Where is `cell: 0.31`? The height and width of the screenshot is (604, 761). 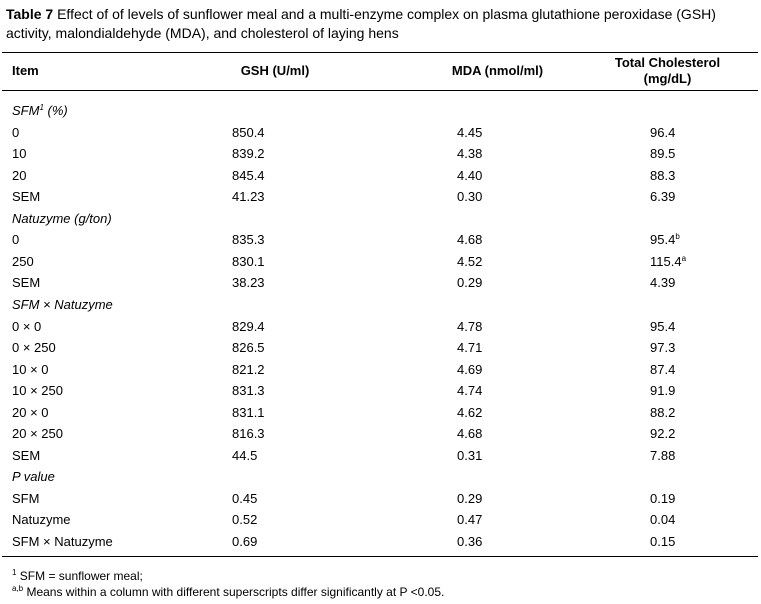
cell: 0.31 is located at coordinates (470, 455).